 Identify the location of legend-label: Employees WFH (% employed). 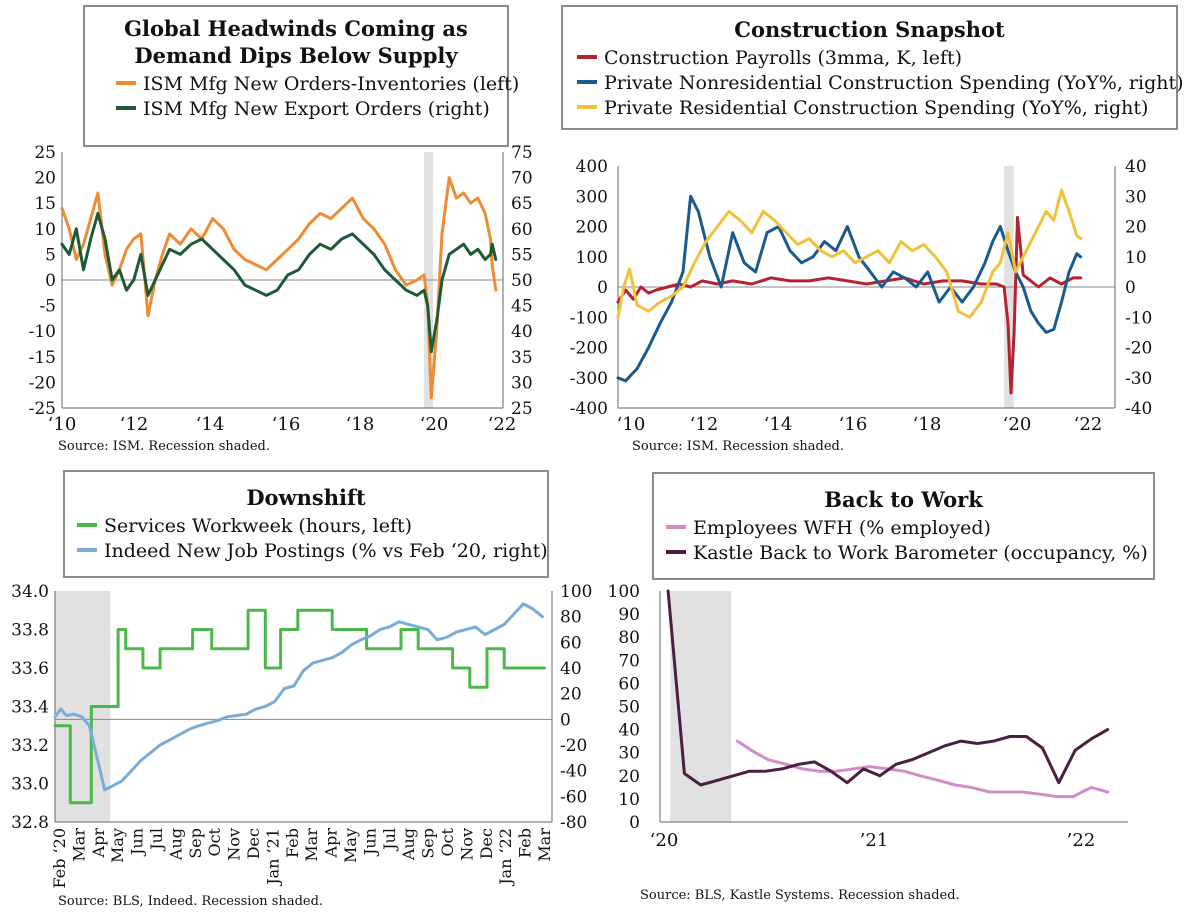
(842, 528).